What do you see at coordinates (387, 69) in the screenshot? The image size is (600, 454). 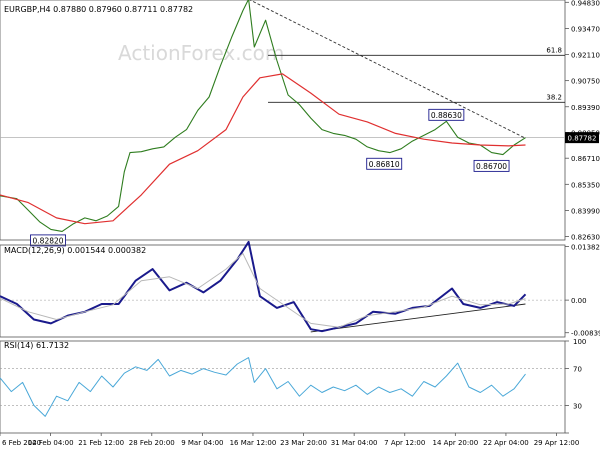 I see `price-trendline` at bounding box center [387, 69].